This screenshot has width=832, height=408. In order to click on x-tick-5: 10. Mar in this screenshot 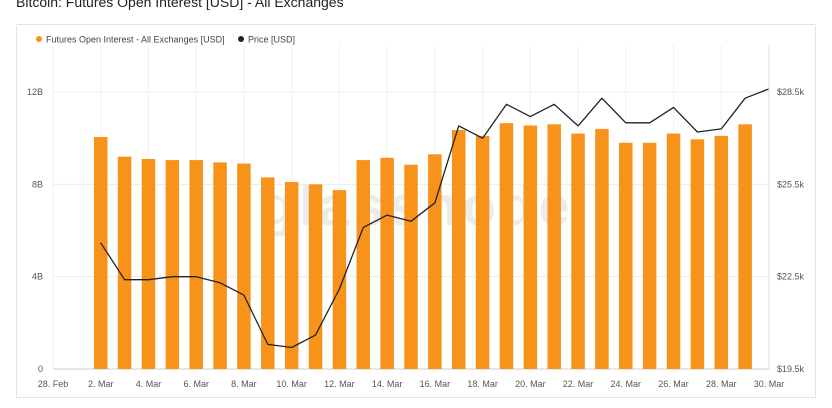, I will do `click(291, 384)`.